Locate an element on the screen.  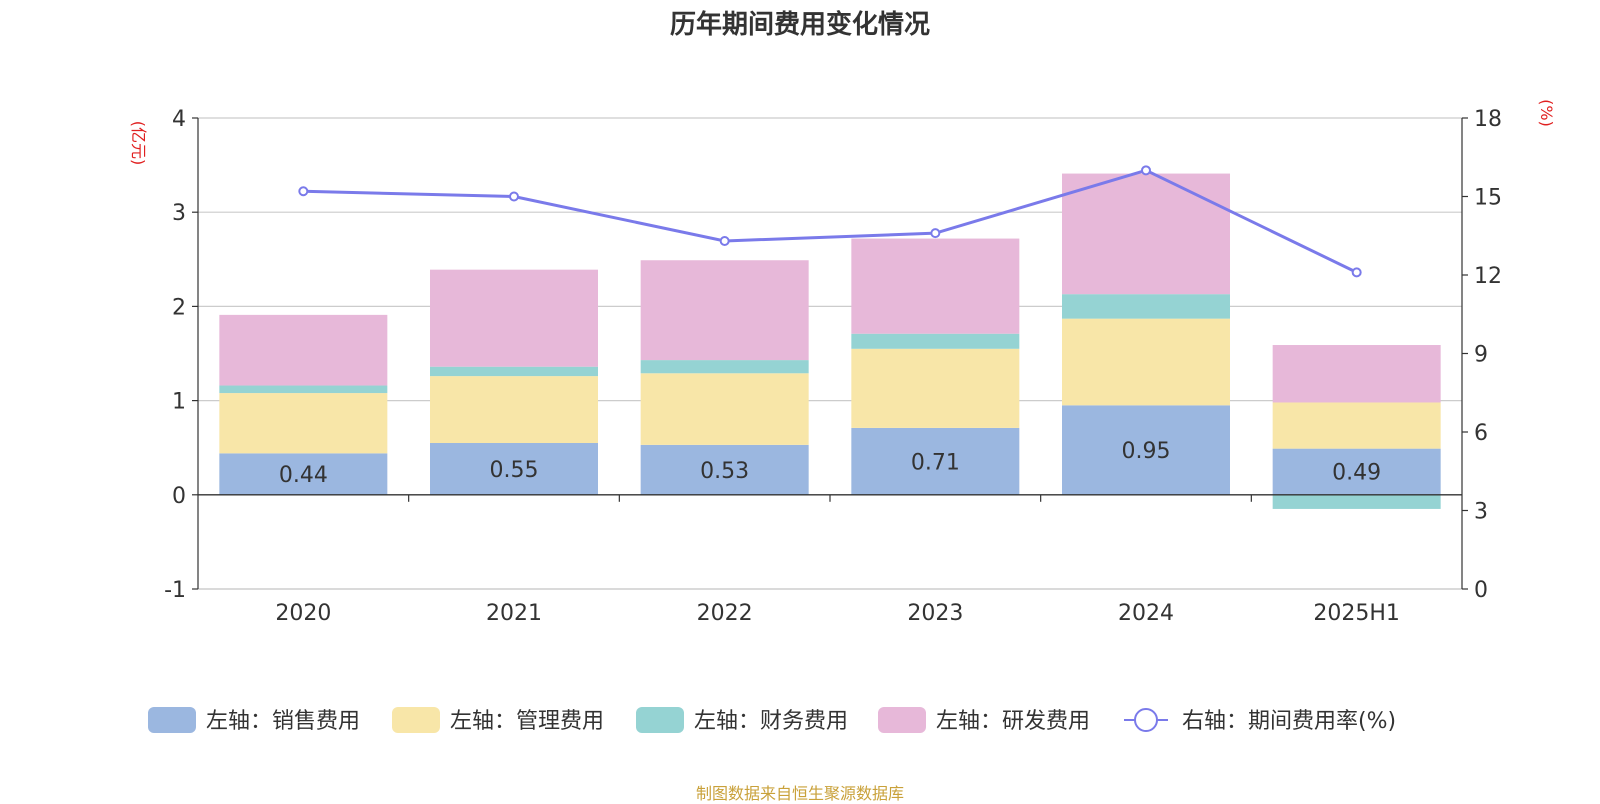
bar-左轴：研发费用-2025H1 is located at coordinates (1356, 374).